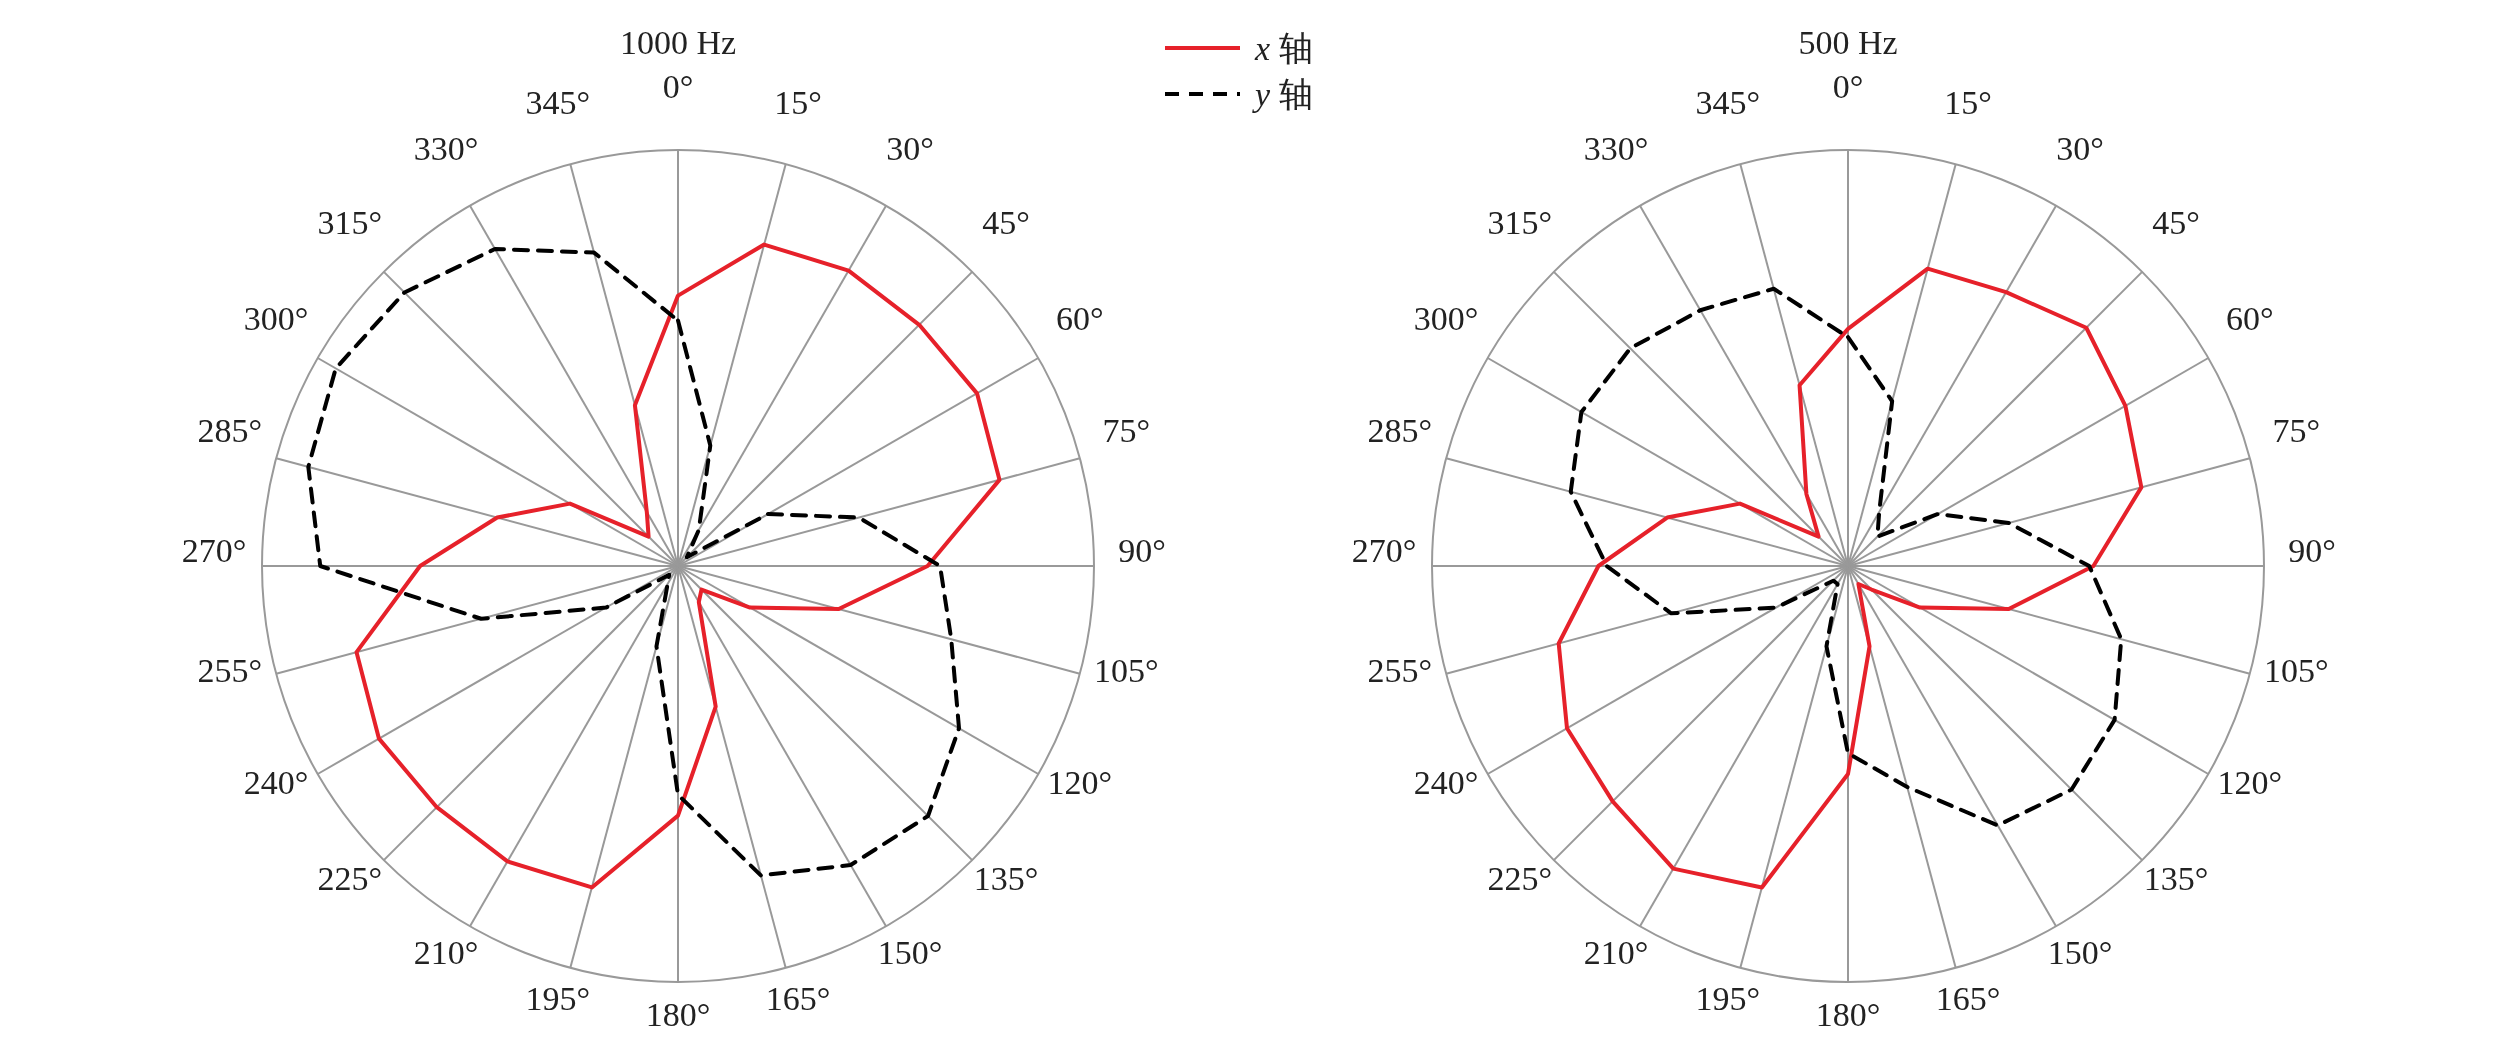  I want to click on legend-label: y 轴, so click(1282, 94).